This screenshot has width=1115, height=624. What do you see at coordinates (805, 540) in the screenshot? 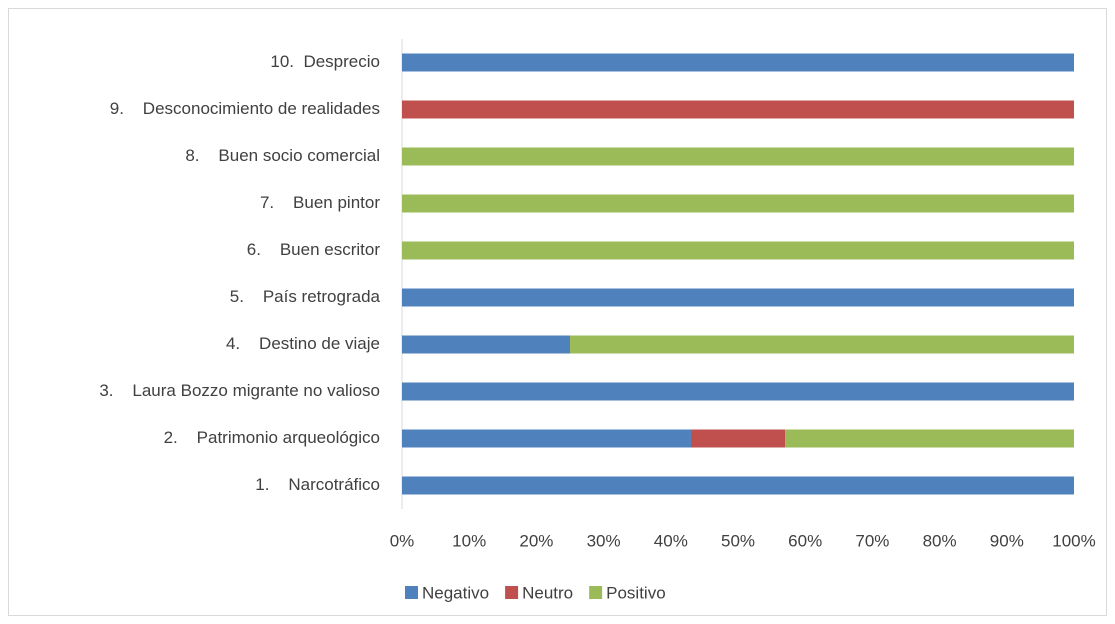
I see `x-tick-label: 60%` at bounding box center [805, 540].